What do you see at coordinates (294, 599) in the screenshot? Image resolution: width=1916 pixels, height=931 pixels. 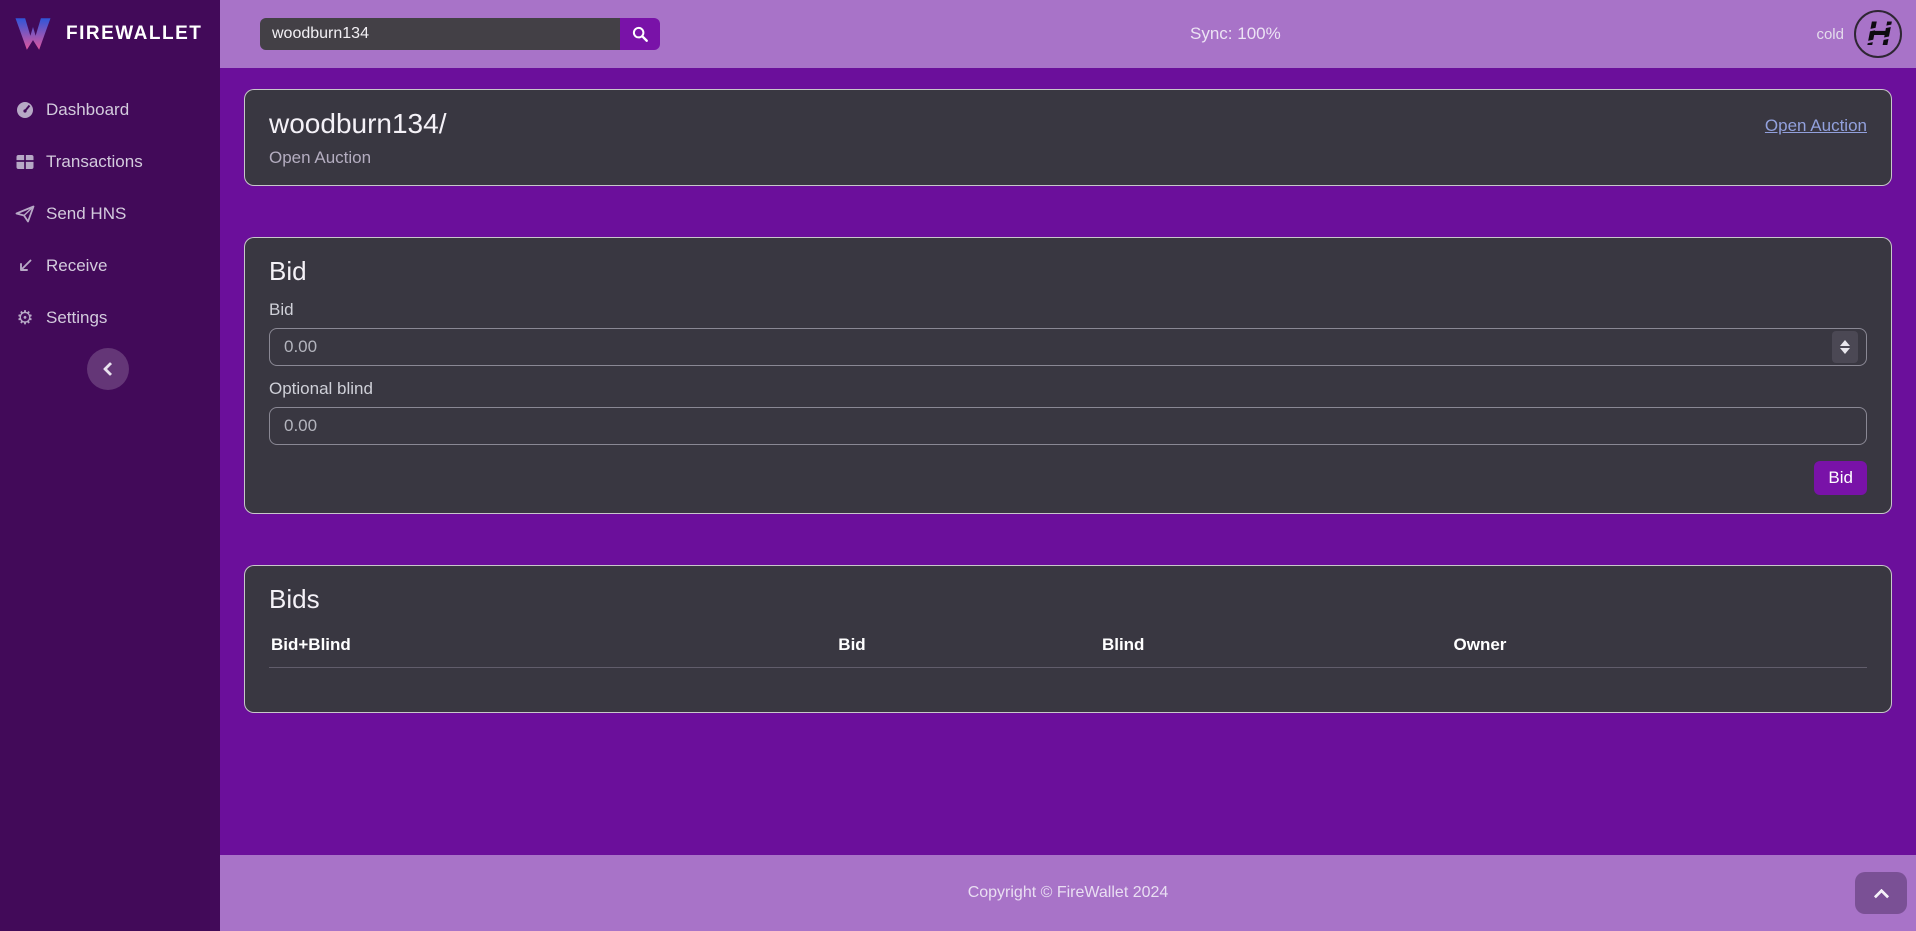 I see `bids-card-title: Bids` at bounding box center [294, 599].